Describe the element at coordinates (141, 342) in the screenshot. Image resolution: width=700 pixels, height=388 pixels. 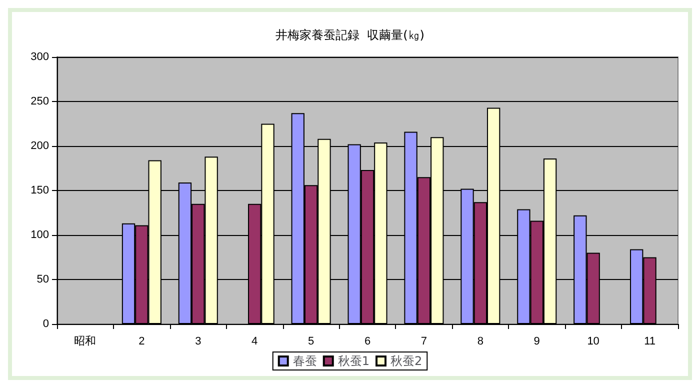
I see `x-tick-label: 2` at that location.